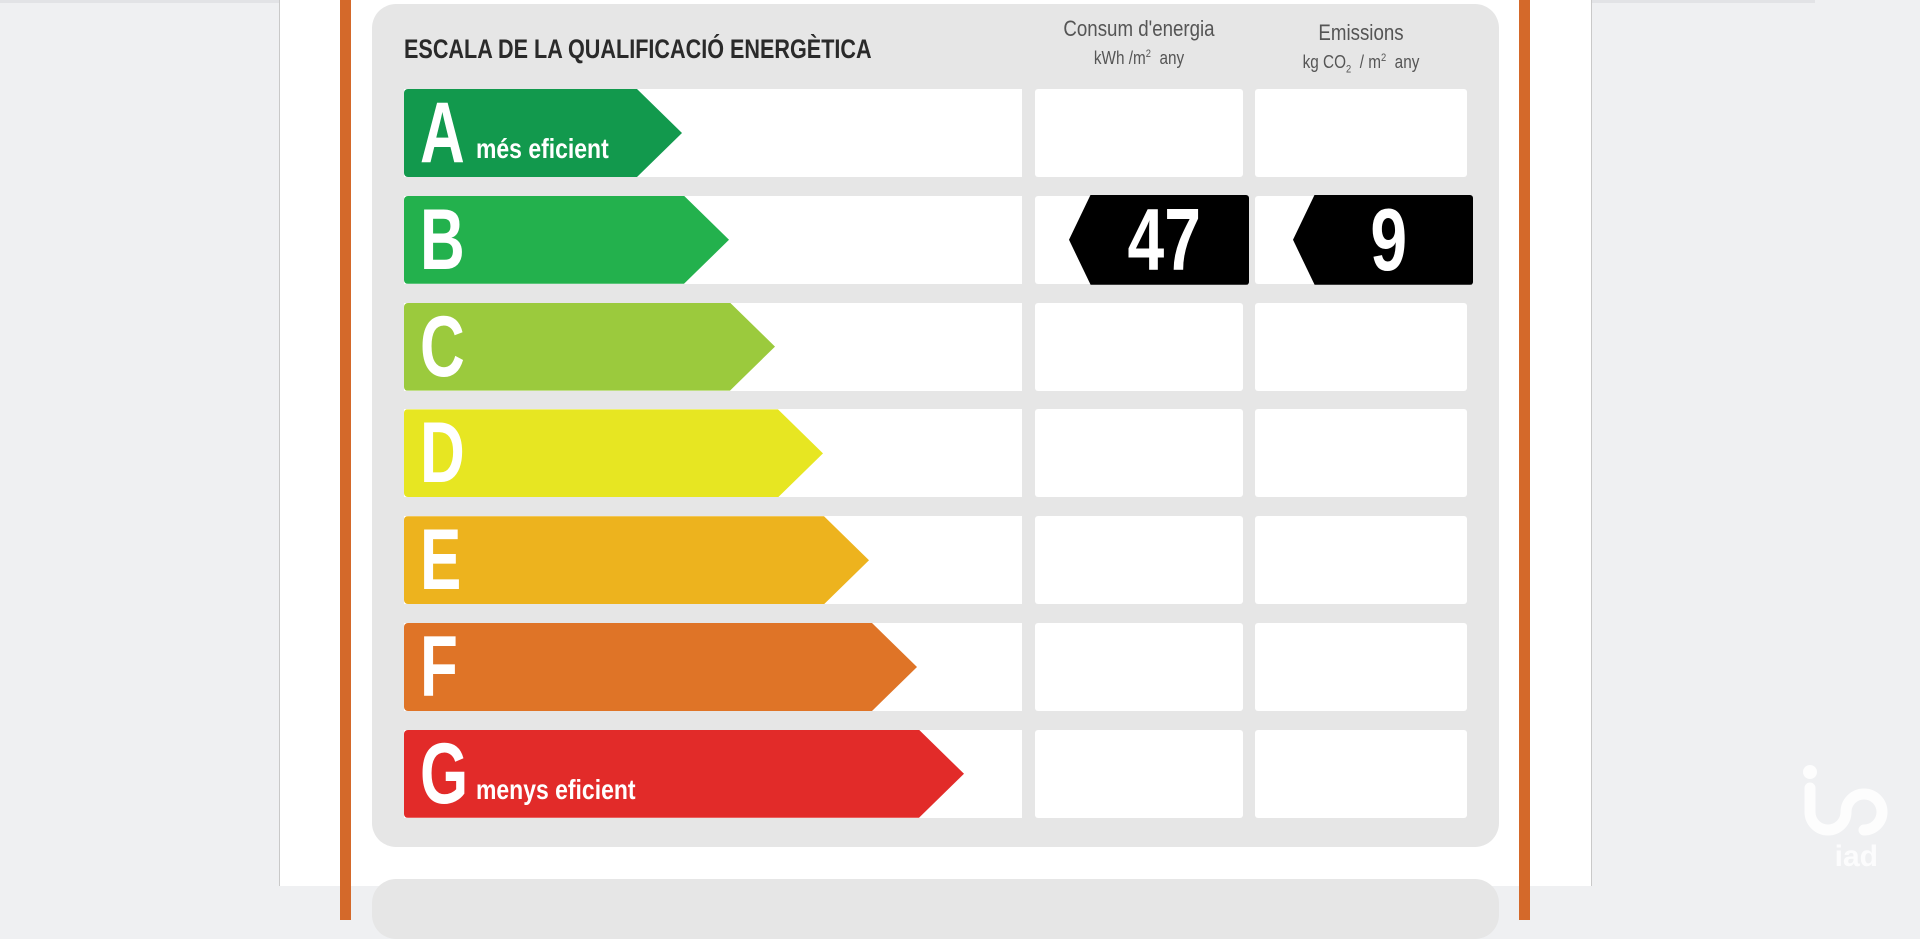  I want to click on watermark-text: iad, so click(1856, 856).